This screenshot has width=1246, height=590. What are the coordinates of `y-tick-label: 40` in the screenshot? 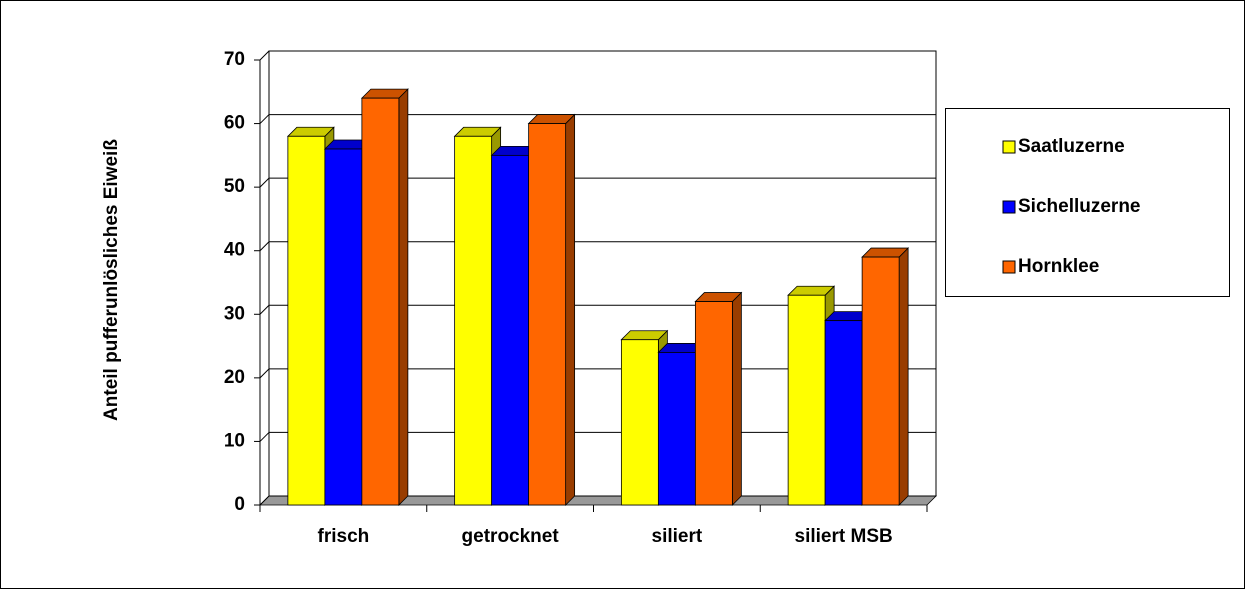 It's located at (234, 250).